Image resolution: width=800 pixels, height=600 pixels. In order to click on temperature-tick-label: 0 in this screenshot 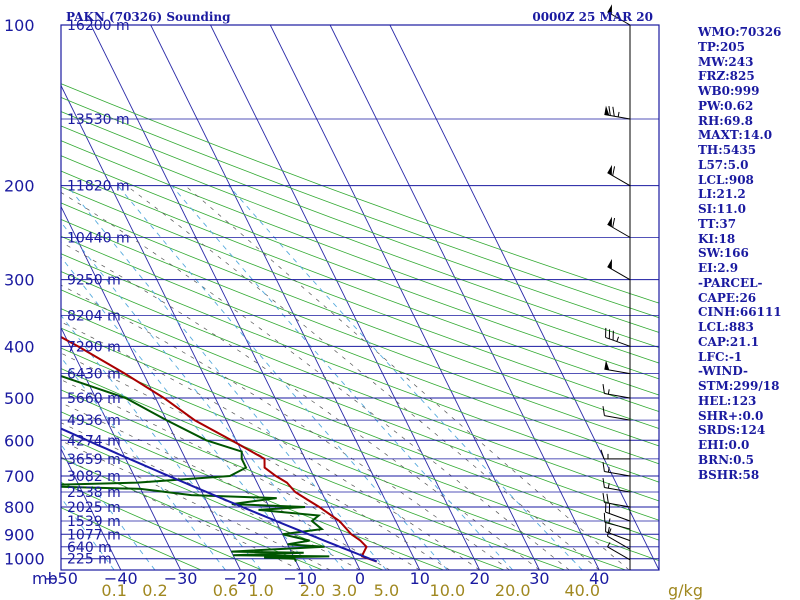, I will do `click(360, 578)`.